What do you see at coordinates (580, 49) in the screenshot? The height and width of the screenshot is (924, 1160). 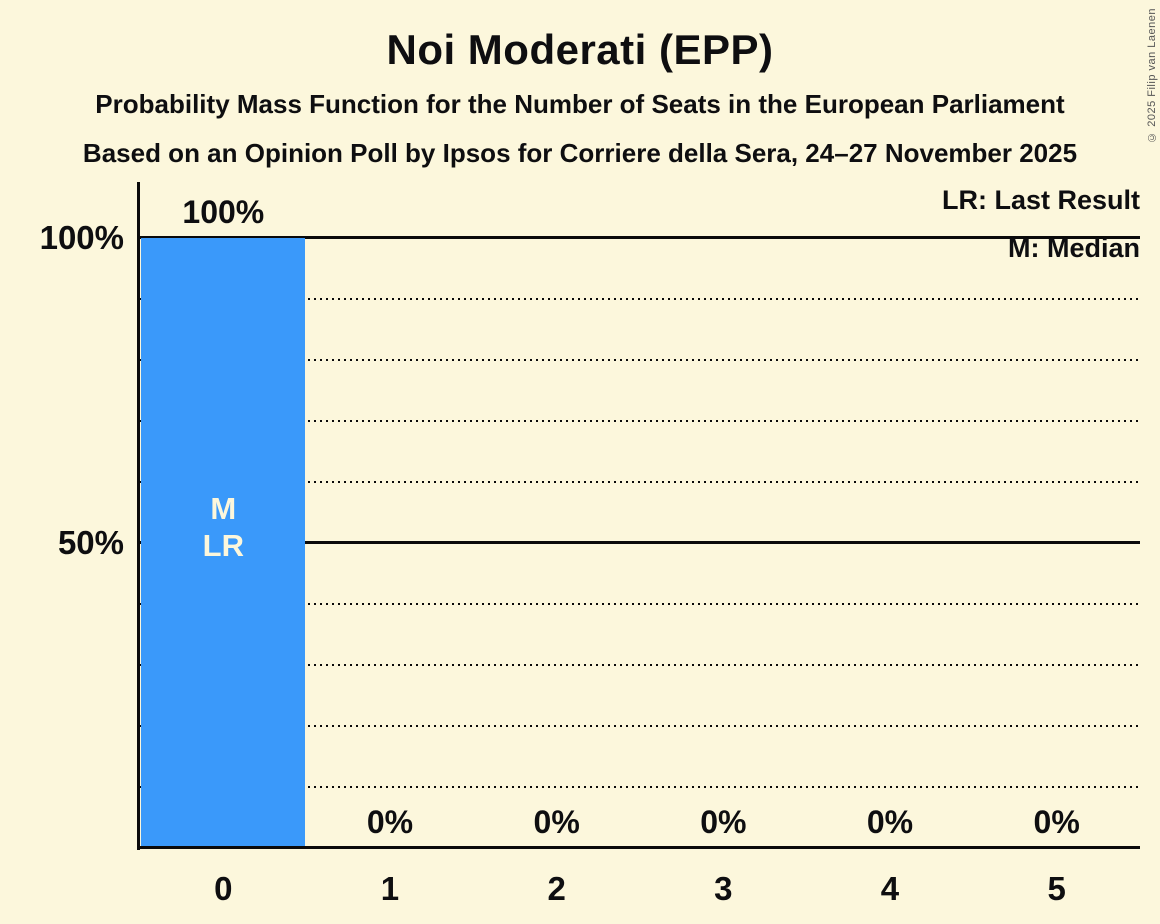 I see `page-title: Noi Moderati (EPP)` at bounding box center [580, 49].